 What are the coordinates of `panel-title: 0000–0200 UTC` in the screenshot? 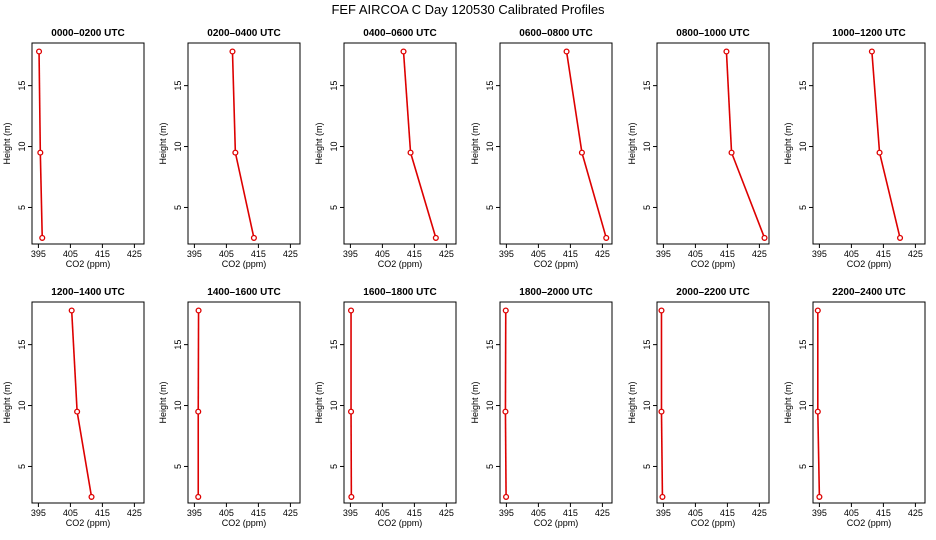 It's located at (87, 33).